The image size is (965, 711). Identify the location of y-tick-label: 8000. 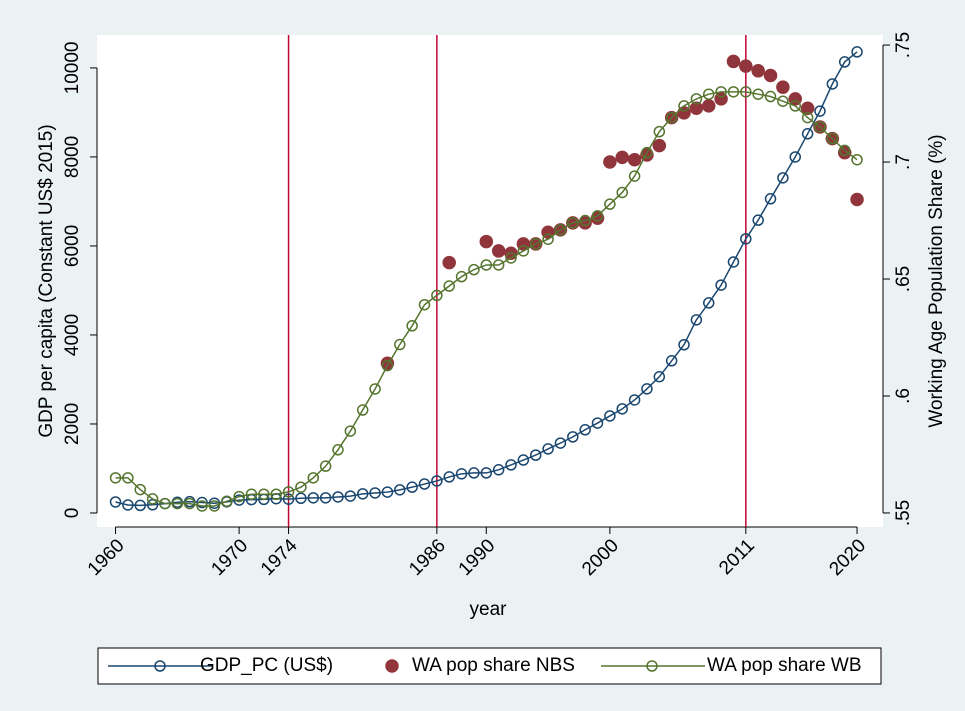
(72, 157).